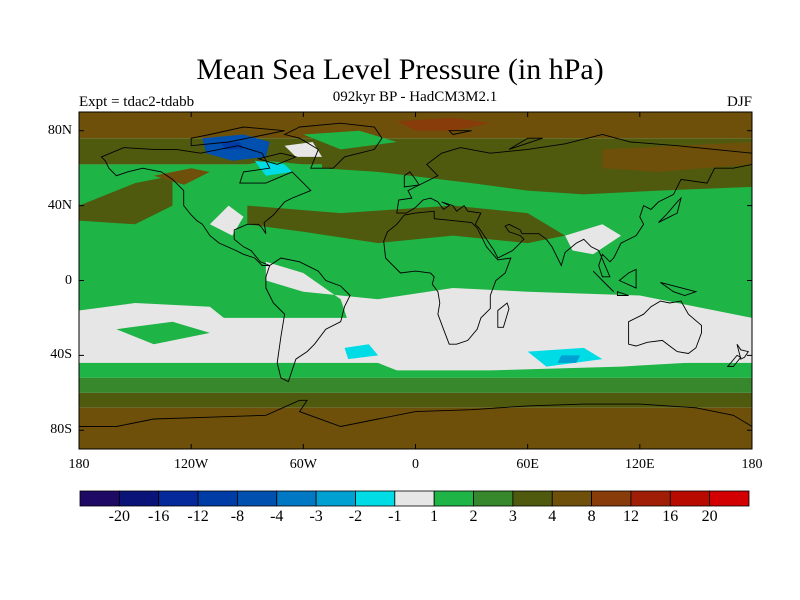 The image size is (800, 600). Describe the element at coordinates (670, 516) in the screenshot. I see `colorbar-label: 16` at that location.